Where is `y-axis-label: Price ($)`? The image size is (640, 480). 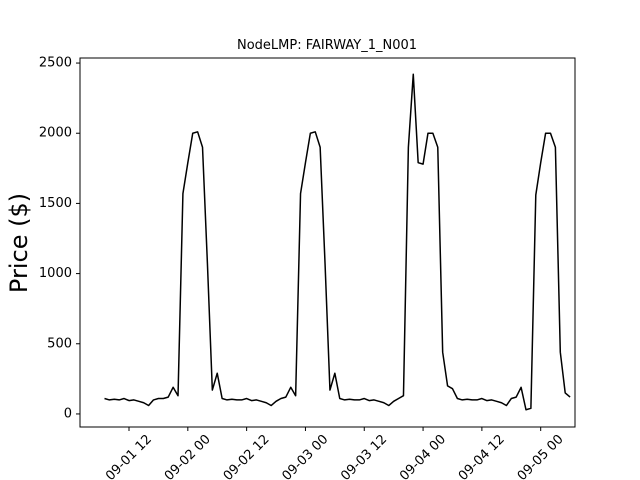
y-axis-label: Price ($) is located at coordinates (19, 243).